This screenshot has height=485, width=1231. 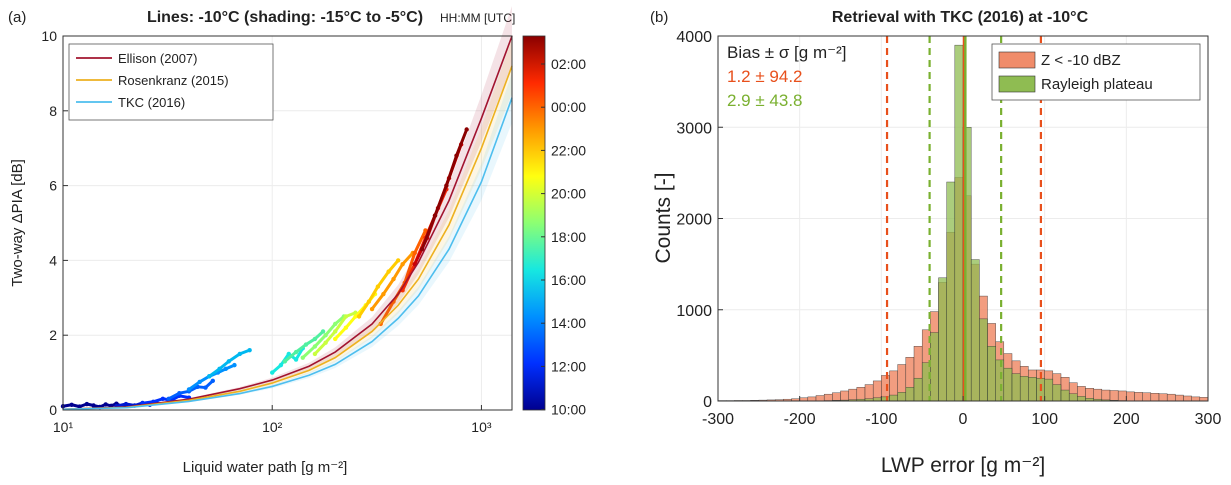 I want to click on panel-a-legend-label-2: TKC (2016), so click(x=151, y=102).